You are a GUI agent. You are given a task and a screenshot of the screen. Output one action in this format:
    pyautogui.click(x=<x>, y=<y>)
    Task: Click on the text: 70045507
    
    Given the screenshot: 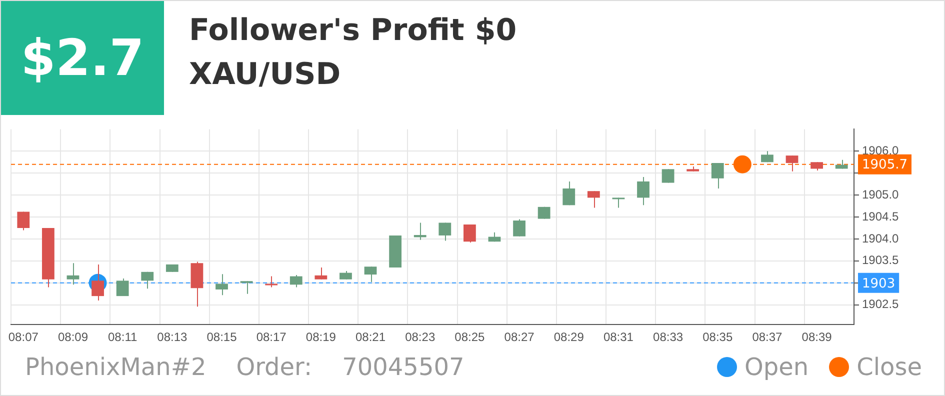 What is the action you would take?
    pyautogui.click(x=403, y=367)
    